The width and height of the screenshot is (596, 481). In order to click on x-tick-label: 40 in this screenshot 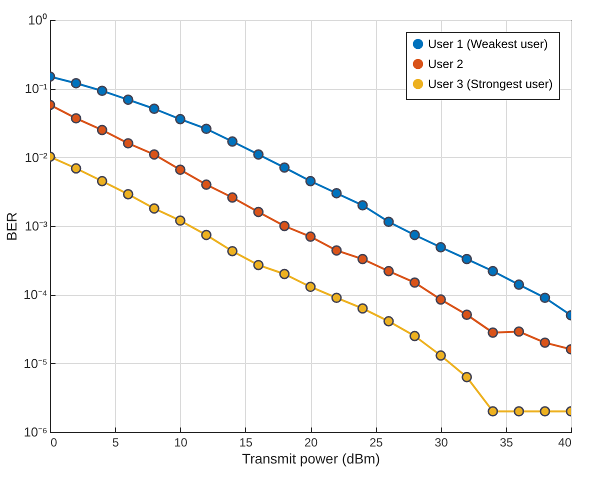, I will do `click(565, 443)`.